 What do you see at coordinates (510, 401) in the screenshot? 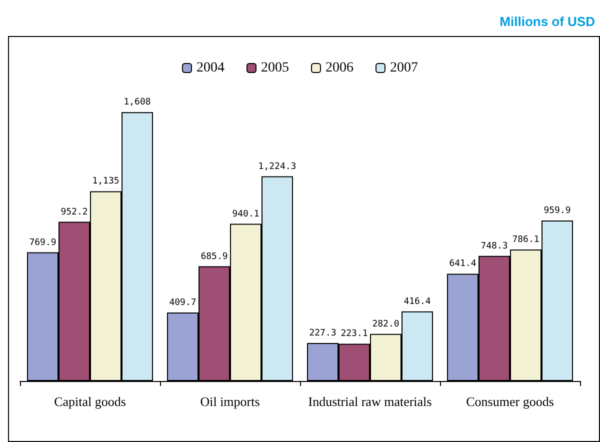
I see `x-tick-label: Consumer goods` at bounding box center [510, 401].